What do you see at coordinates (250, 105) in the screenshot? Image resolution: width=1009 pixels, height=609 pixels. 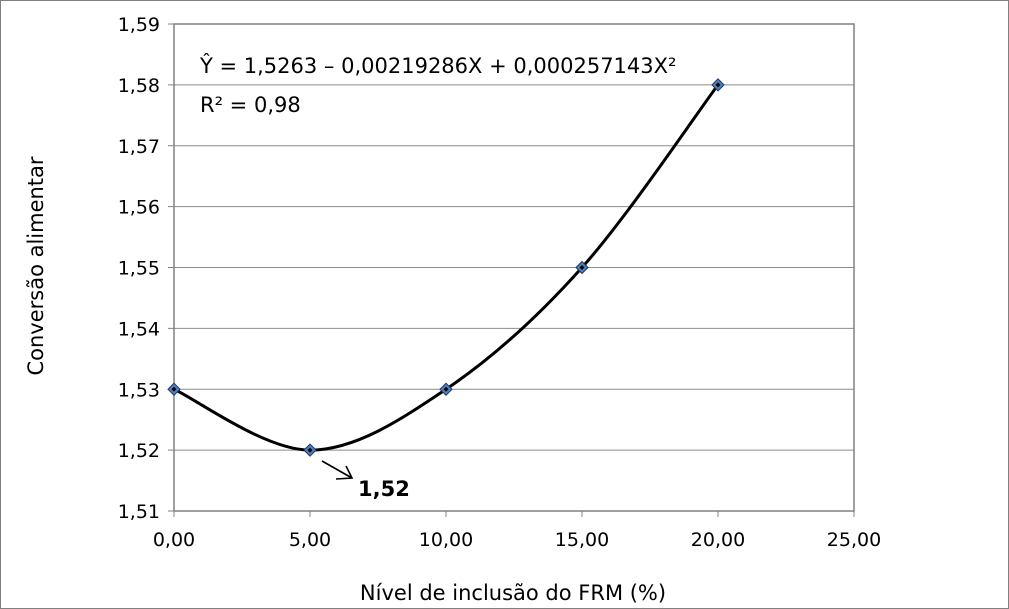 I see `r-squared-annotation: R² = 0,98` at bounding box center [250, 105].